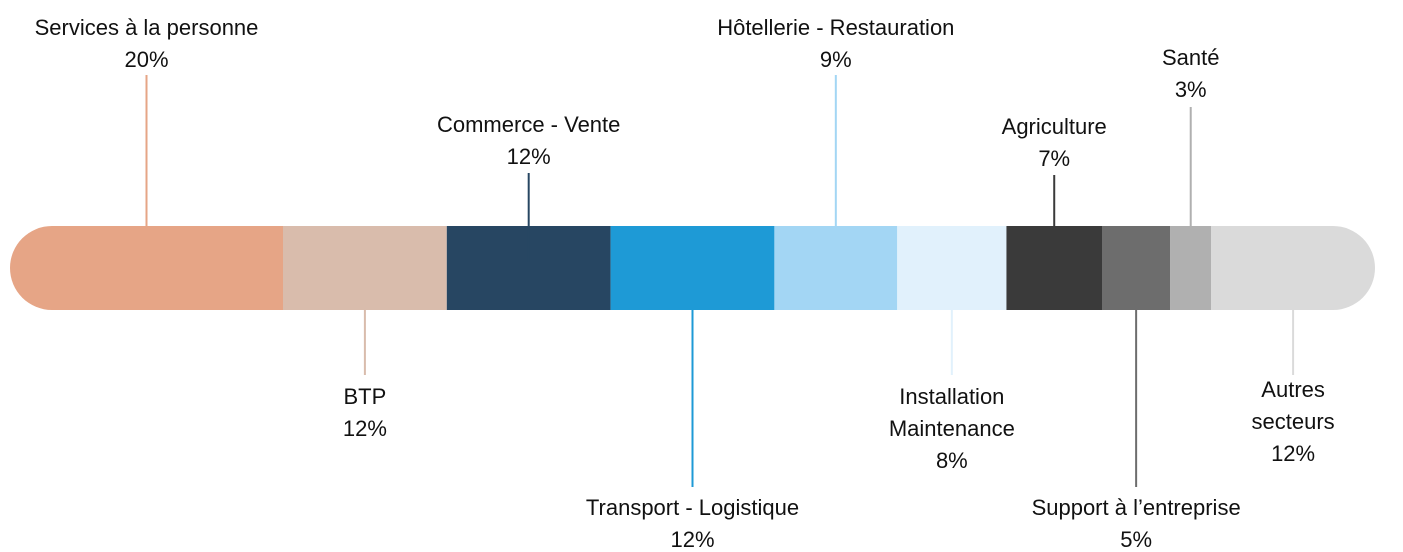 This screenshot has height=552, width=1403. Describe the element at coordinates (1136, 507) in the screenshot. I see `category-label: Support à l’entreprise` at that location.